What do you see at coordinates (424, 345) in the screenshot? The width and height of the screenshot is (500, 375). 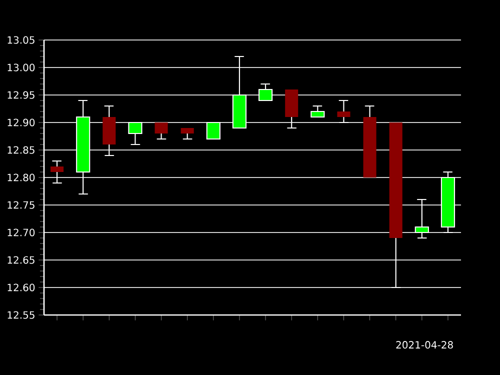 I see `x-axis-title: 2021-04-28` at bounding box center [424, 345].